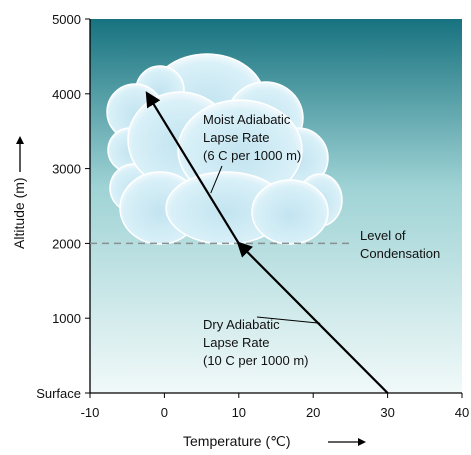 Image resolution: width=471 pixels, height=455 pixels. Describe the element at coordinates (236, 137) in the screenshot. I see `moist-label-line-2: Lapse Rate` at that location.